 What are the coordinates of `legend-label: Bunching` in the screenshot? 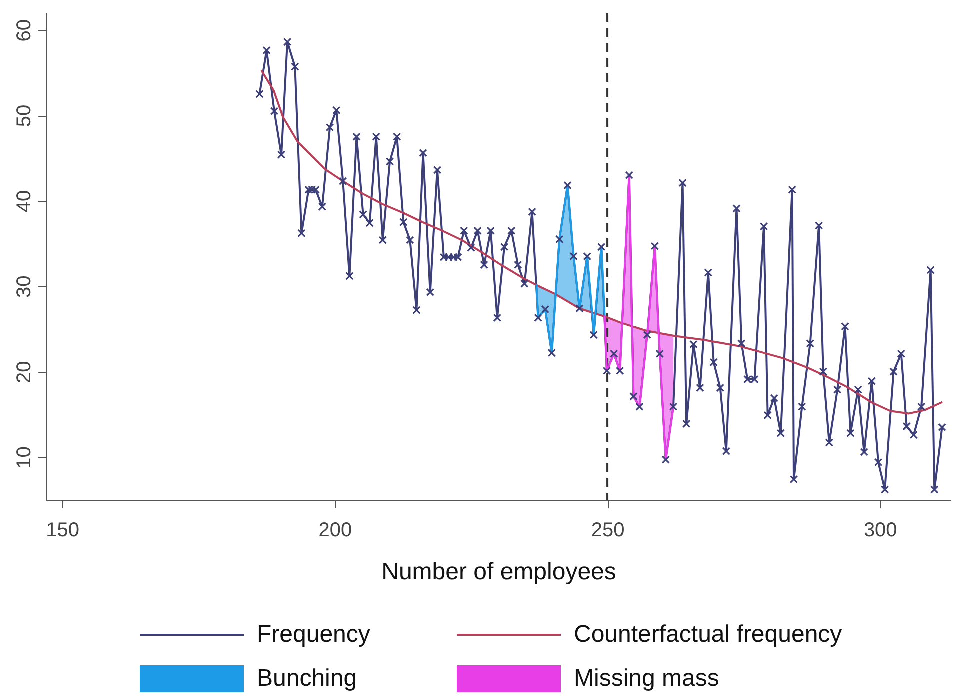 It's located at (307, 678).